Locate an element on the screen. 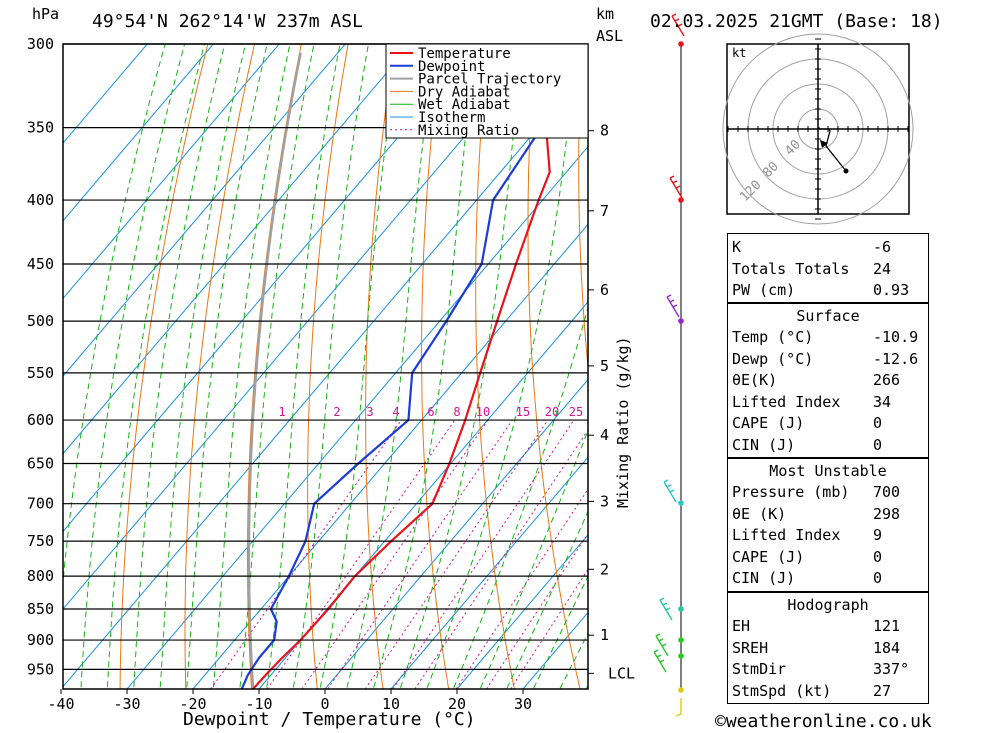 This screenshot has height=733, width=1000. pressure-tick-label: 500 is located at coordinates (40, 321).